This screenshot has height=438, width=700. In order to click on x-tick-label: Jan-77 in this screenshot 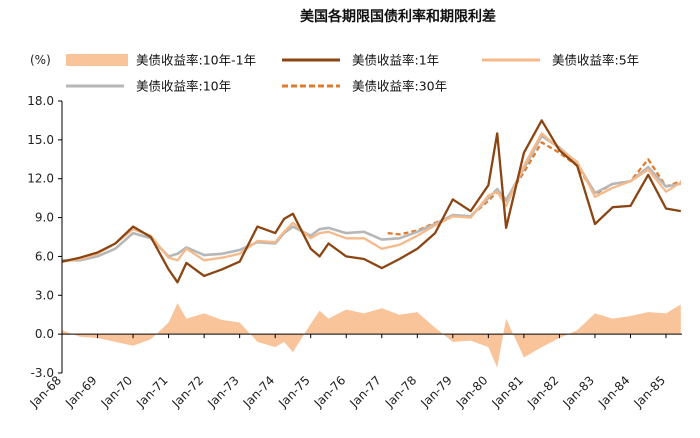, I will do `click(365, 392)`.